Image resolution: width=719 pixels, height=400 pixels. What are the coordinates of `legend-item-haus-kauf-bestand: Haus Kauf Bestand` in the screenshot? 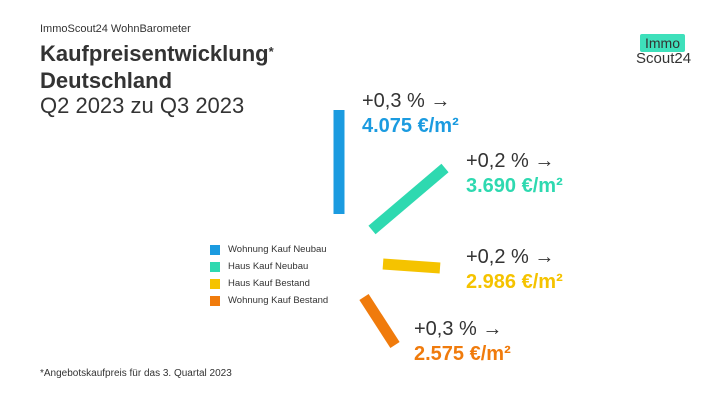 It's located at (269, 283).